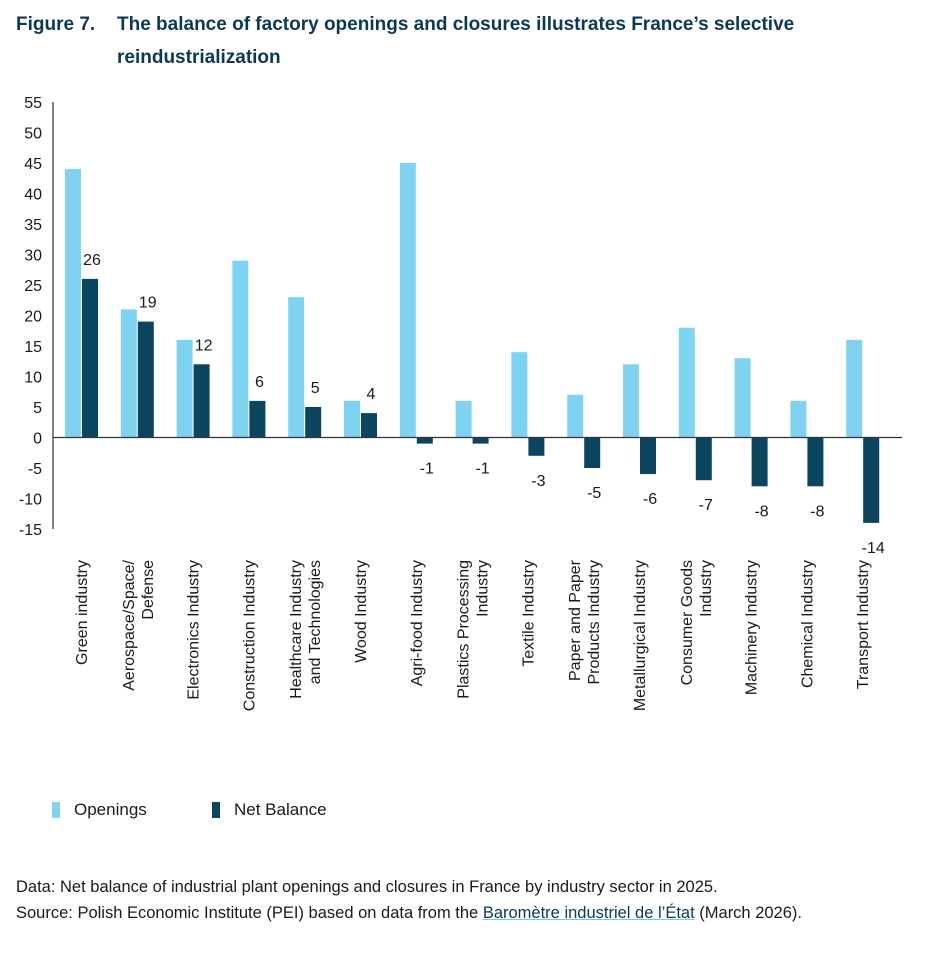  What do you see at coordinates (30, 530) in the screenshot?
I see `y-tick-label: -15` at bounding box center [30, 530].